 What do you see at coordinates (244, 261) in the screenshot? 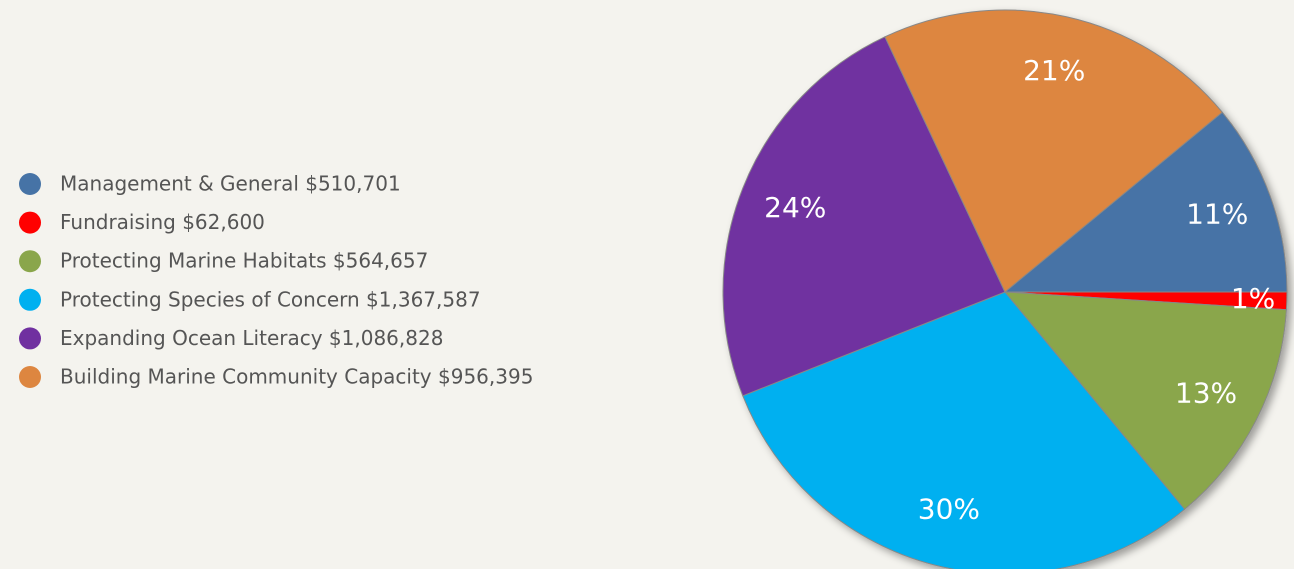
I see `legend-label: Protecting Marine Habitats $564,657` at bounding box center [244, 261].